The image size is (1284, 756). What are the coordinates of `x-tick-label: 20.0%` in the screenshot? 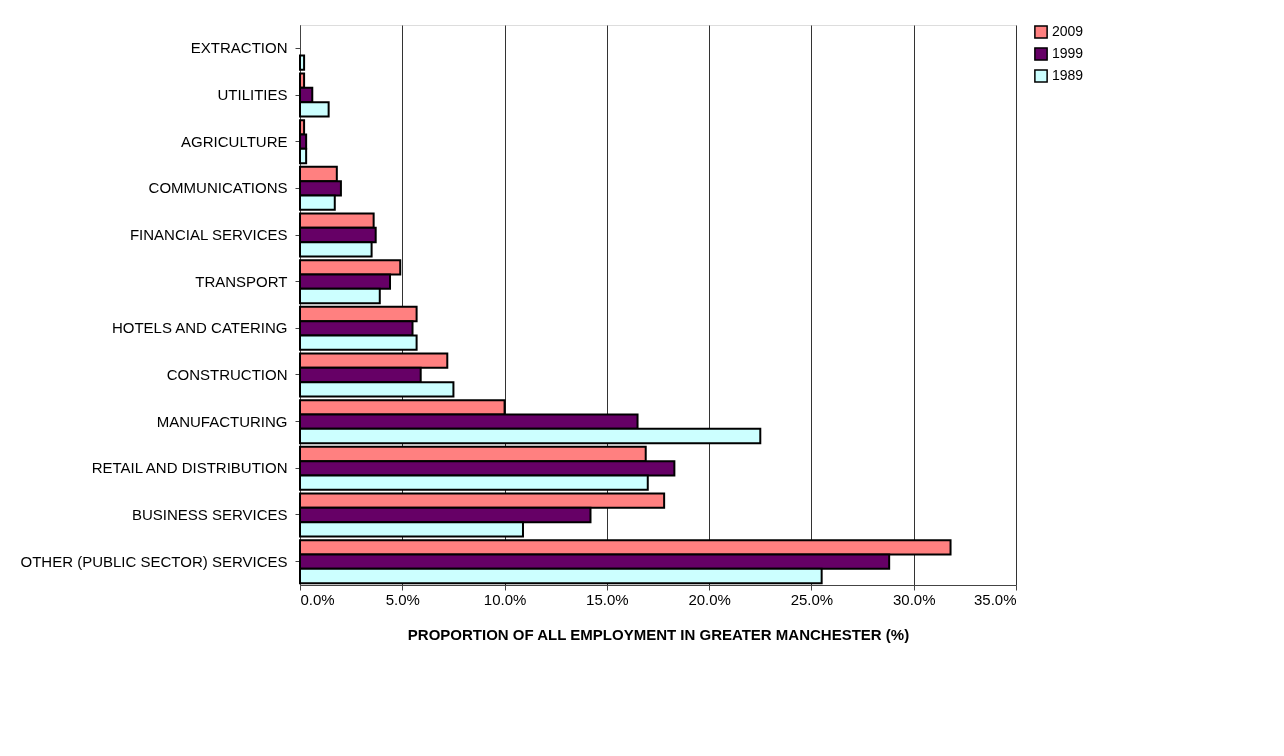 It's located at (709, 599).